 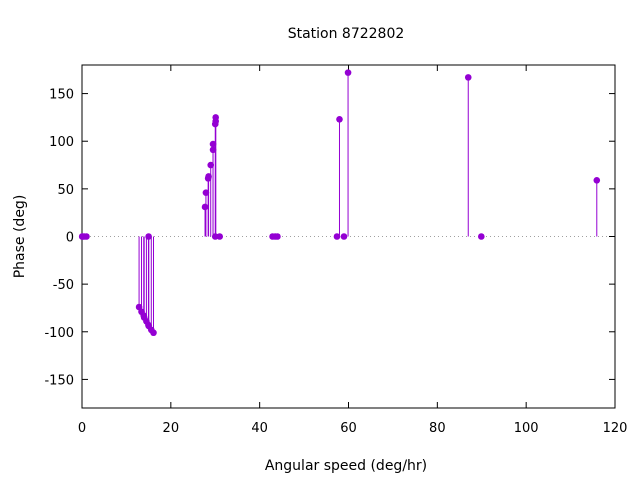 What do you see at coordinates (259, 428) in the screenshot?
I see `x-tick-label: 40` at bounding box center [259, 428].